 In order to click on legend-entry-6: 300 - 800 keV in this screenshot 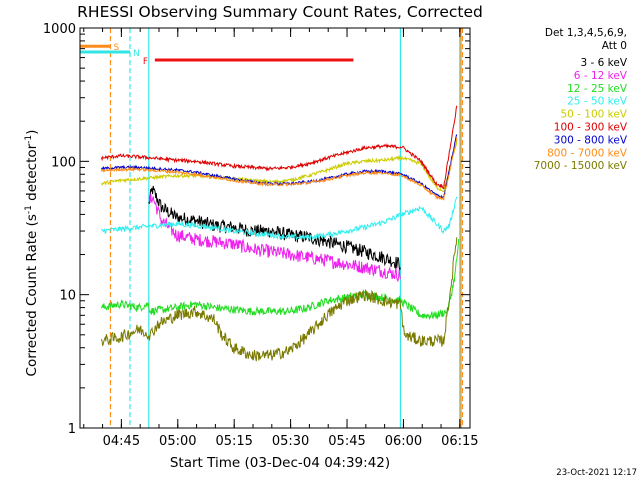, I will do `click(591, 140)`.